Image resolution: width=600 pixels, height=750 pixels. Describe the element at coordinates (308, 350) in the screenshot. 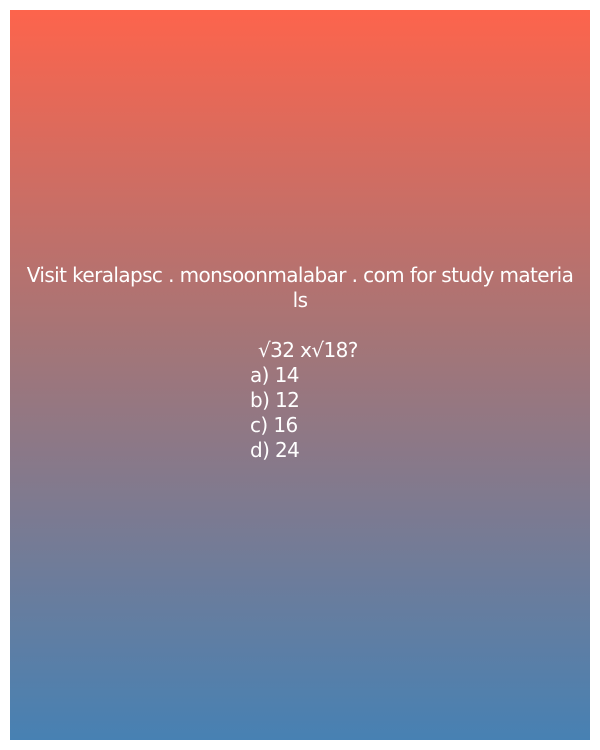

I see `question-text: √32 x√18?` at that location.